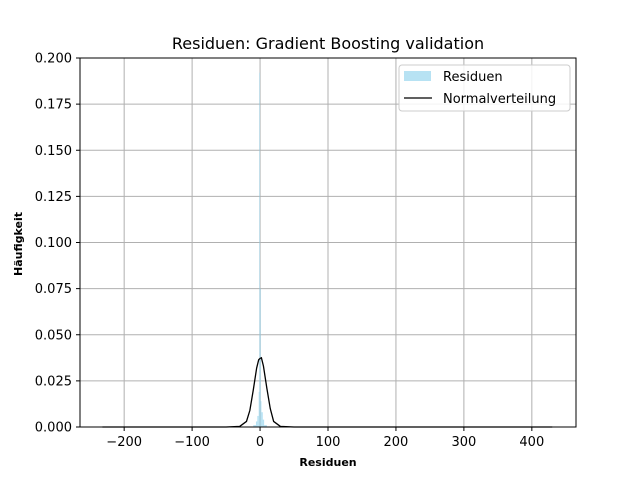 This screenshot has width=640, height=480. Describe the element at coordinates (192, 442) in the screenshot. I see `x-tick-label: −100` at that location.